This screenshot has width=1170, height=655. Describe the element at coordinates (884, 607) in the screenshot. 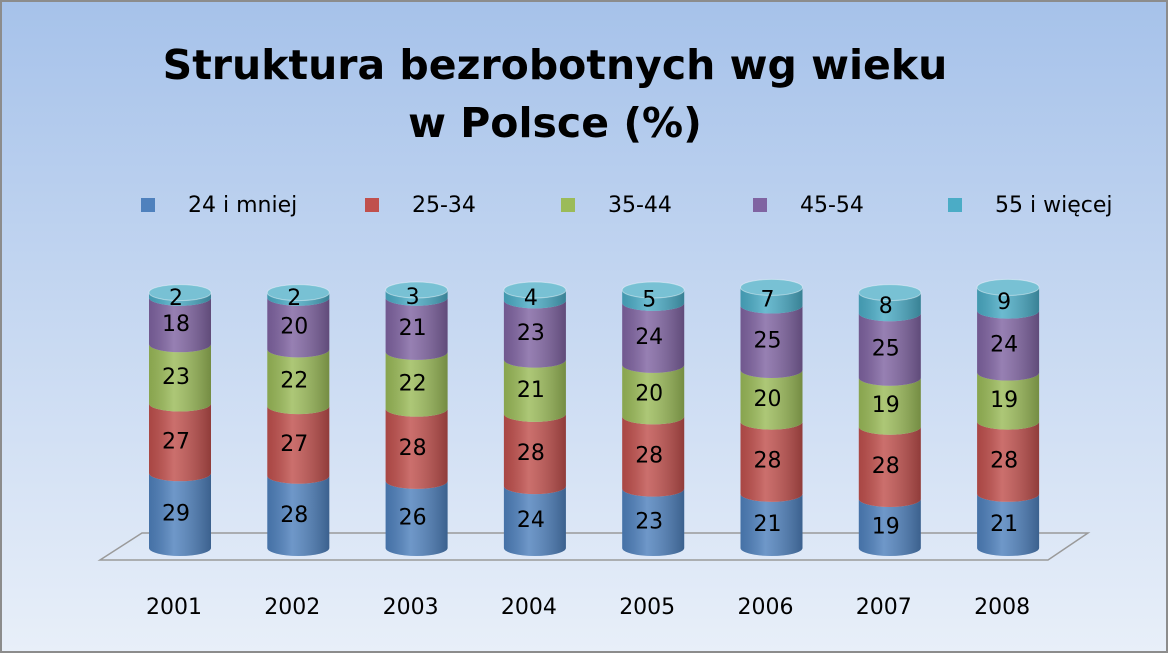

I see `x-tick-label: 2007` at that location.